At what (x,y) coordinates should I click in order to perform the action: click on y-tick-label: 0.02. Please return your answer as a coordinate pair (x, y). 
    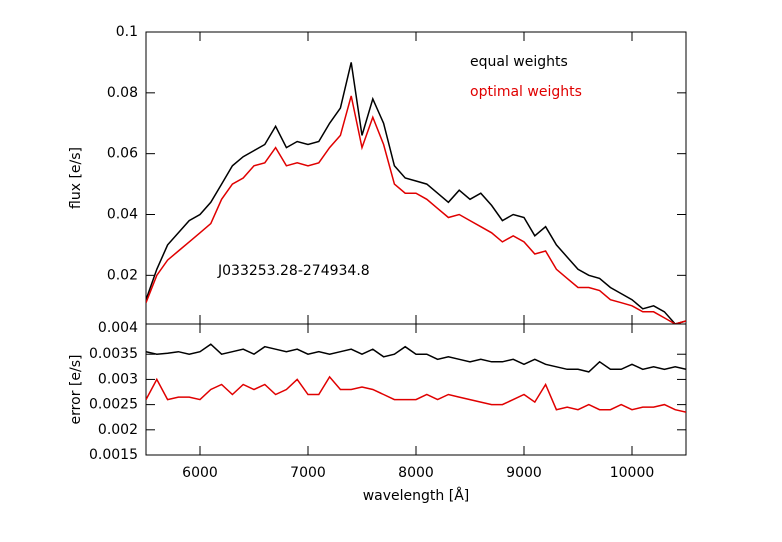
    Looking at the image, I should click on (122, 275).